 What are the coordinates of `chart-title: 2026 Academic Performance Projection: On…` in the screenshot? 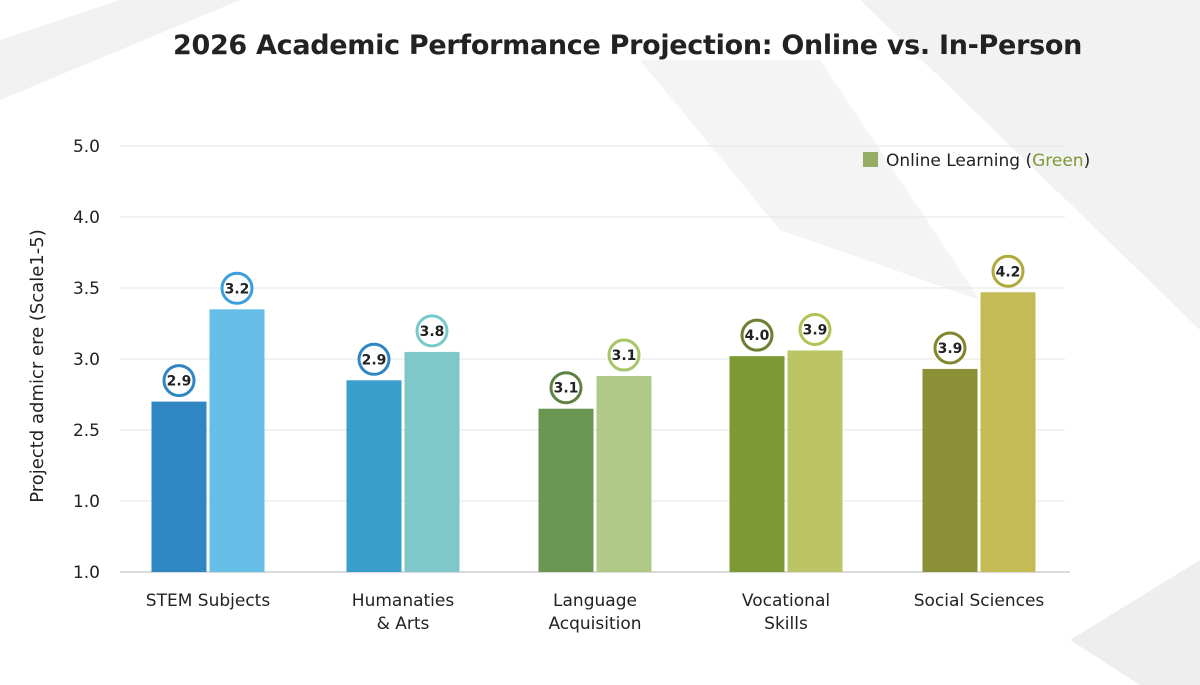 It's located at (627, 45).